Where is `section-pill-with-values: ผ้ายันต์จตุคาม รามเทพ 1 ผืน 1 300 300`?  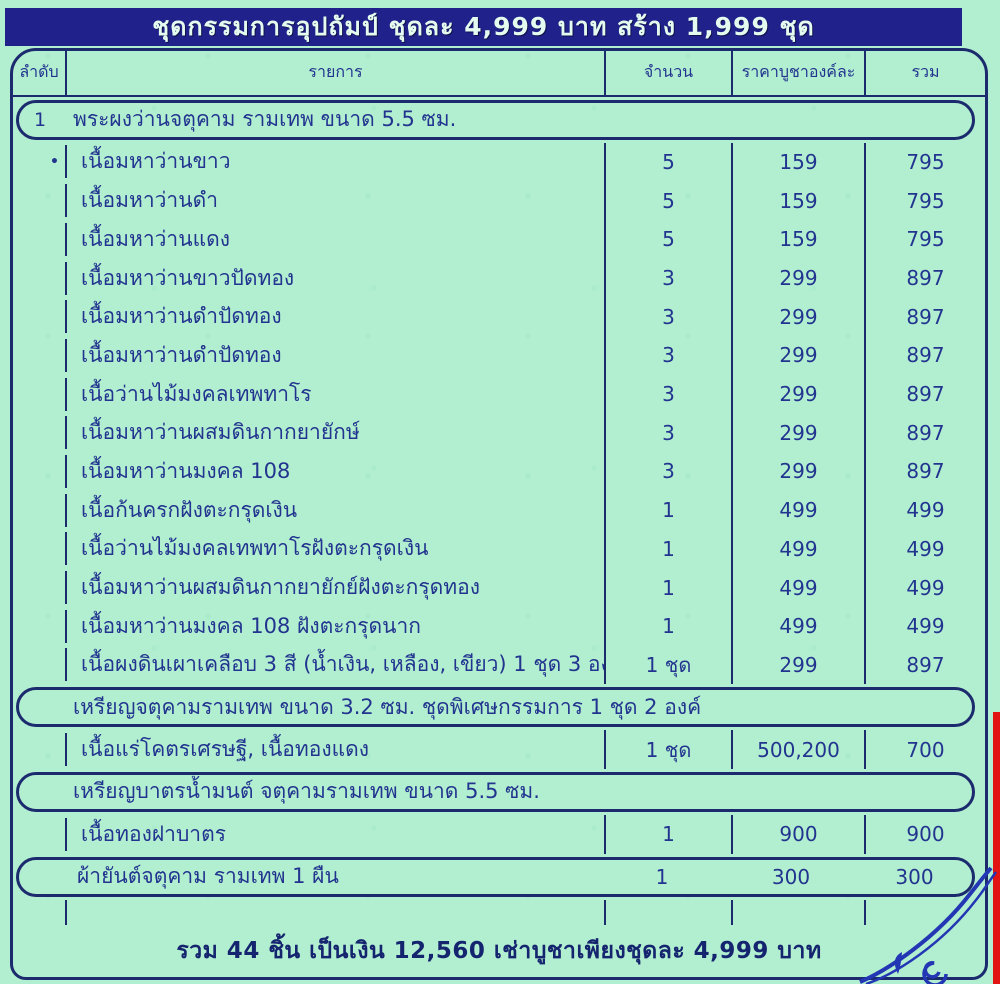 section-pill-with-values: ผ้ายันต์จตุคาม รามเทพ 1 ผืน 1 300 300 is located at coordinates (495, 876).